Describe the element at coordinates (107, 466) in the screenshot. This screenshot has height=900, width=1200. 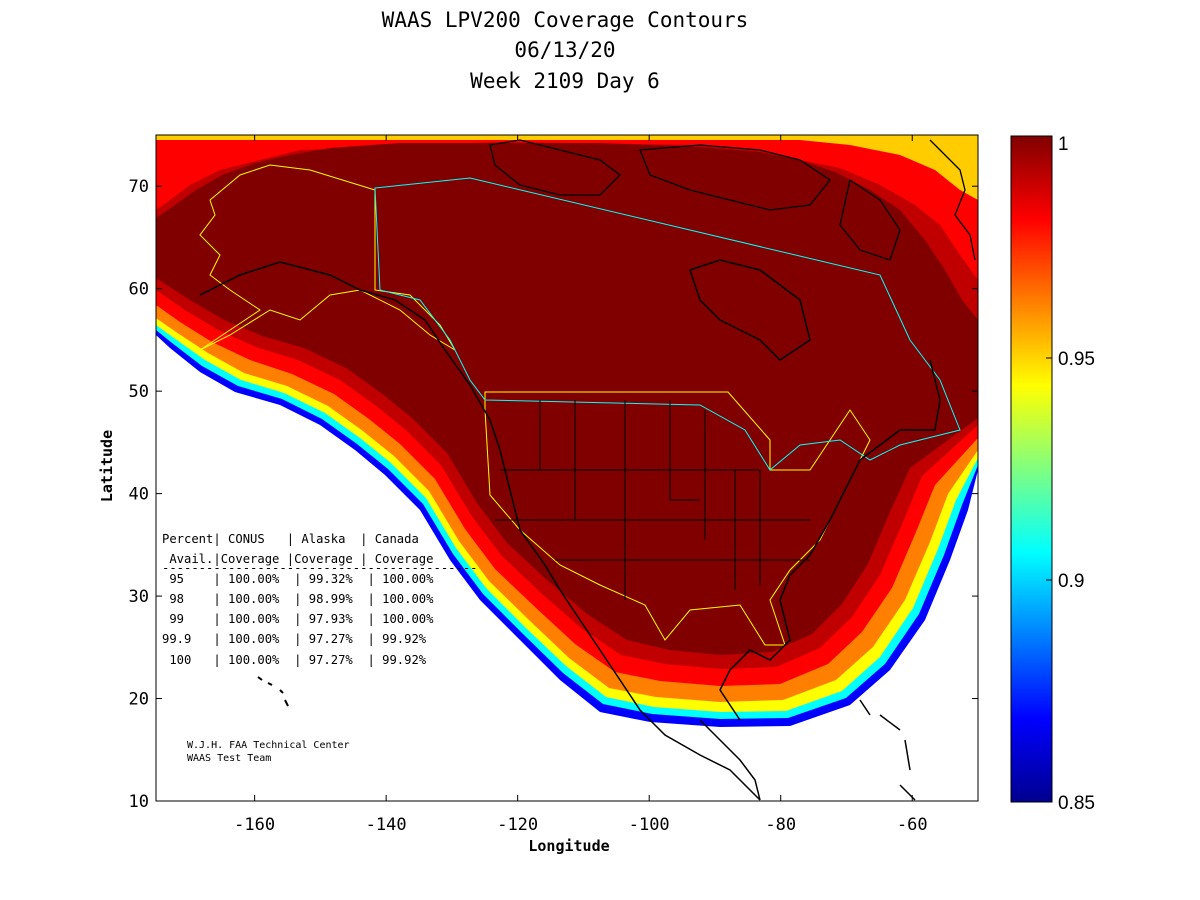
I see `y-axis-label: Latitude` at that location.